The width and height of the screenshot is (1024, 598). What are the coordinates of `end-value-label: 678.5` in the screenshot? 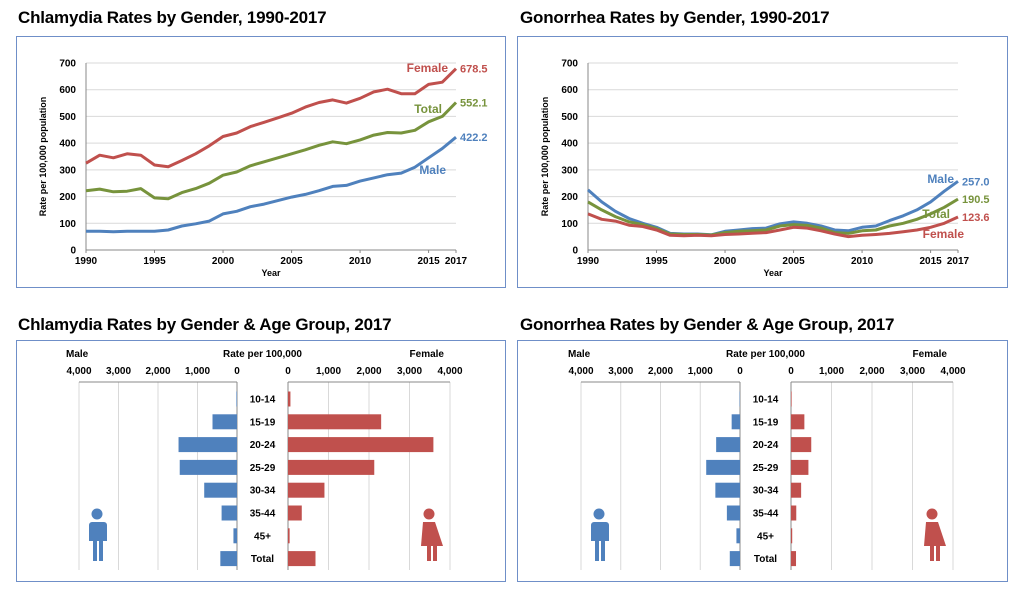 It's located at (474, 70).